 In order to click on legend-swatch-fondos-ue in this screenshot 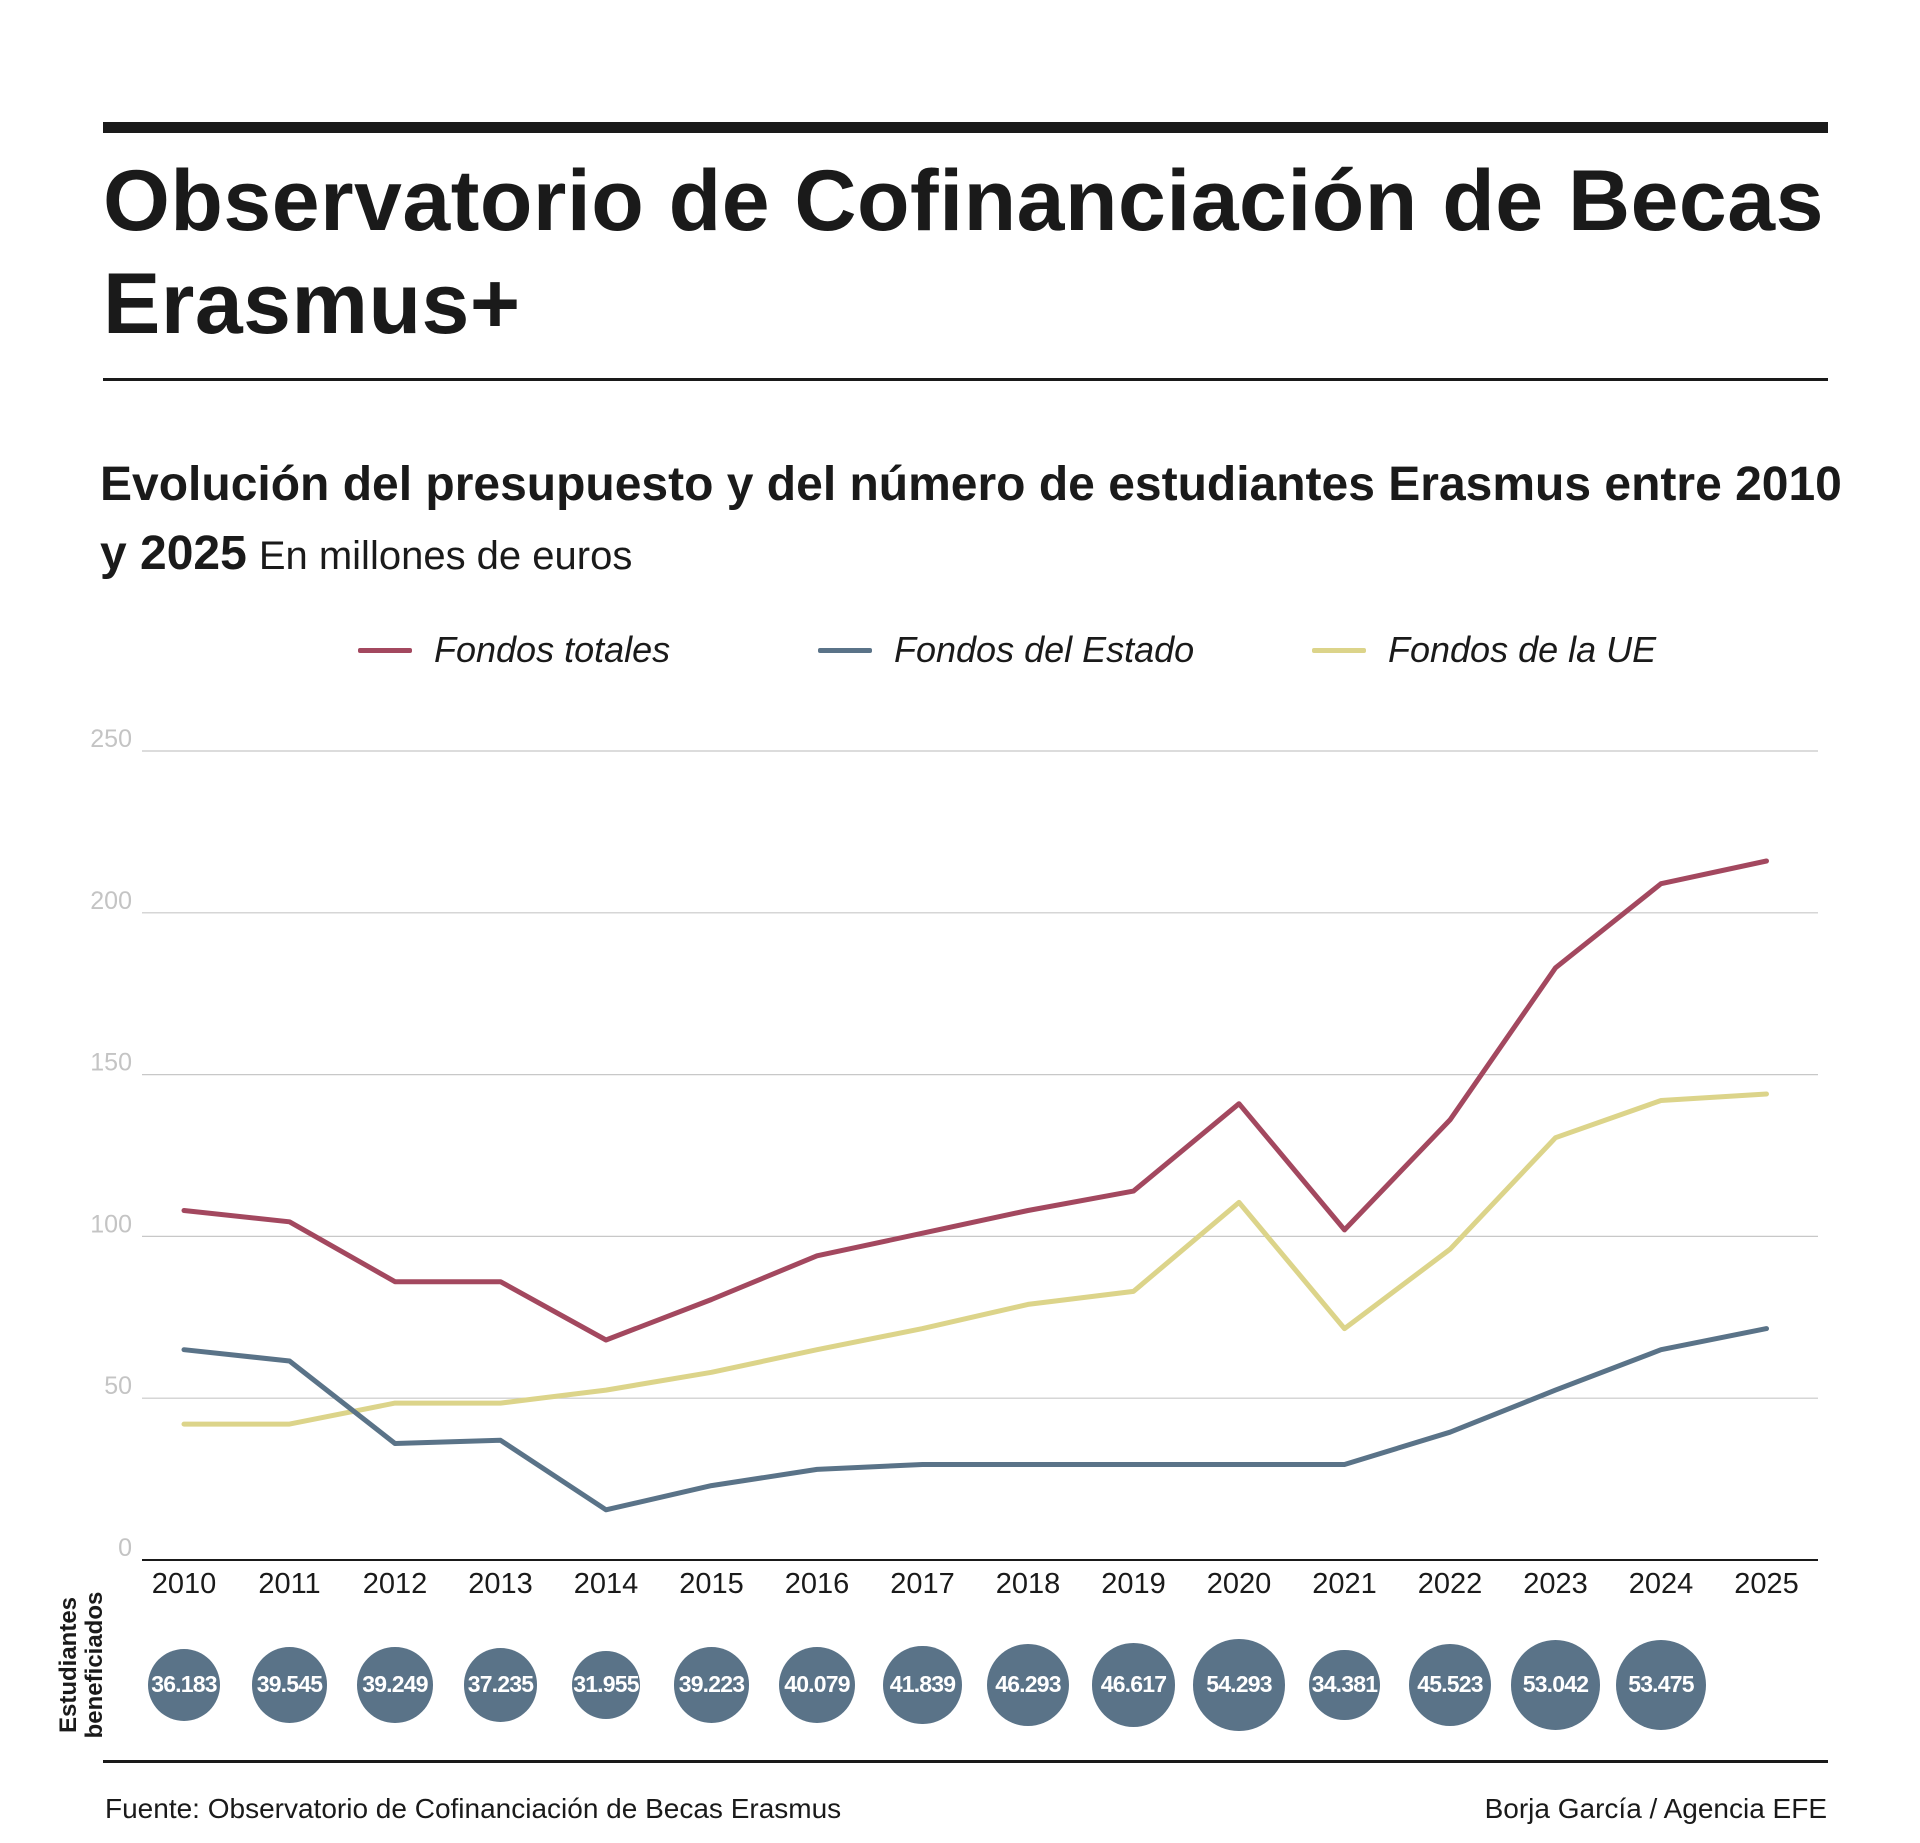, I will do `click(1339, 650)`.